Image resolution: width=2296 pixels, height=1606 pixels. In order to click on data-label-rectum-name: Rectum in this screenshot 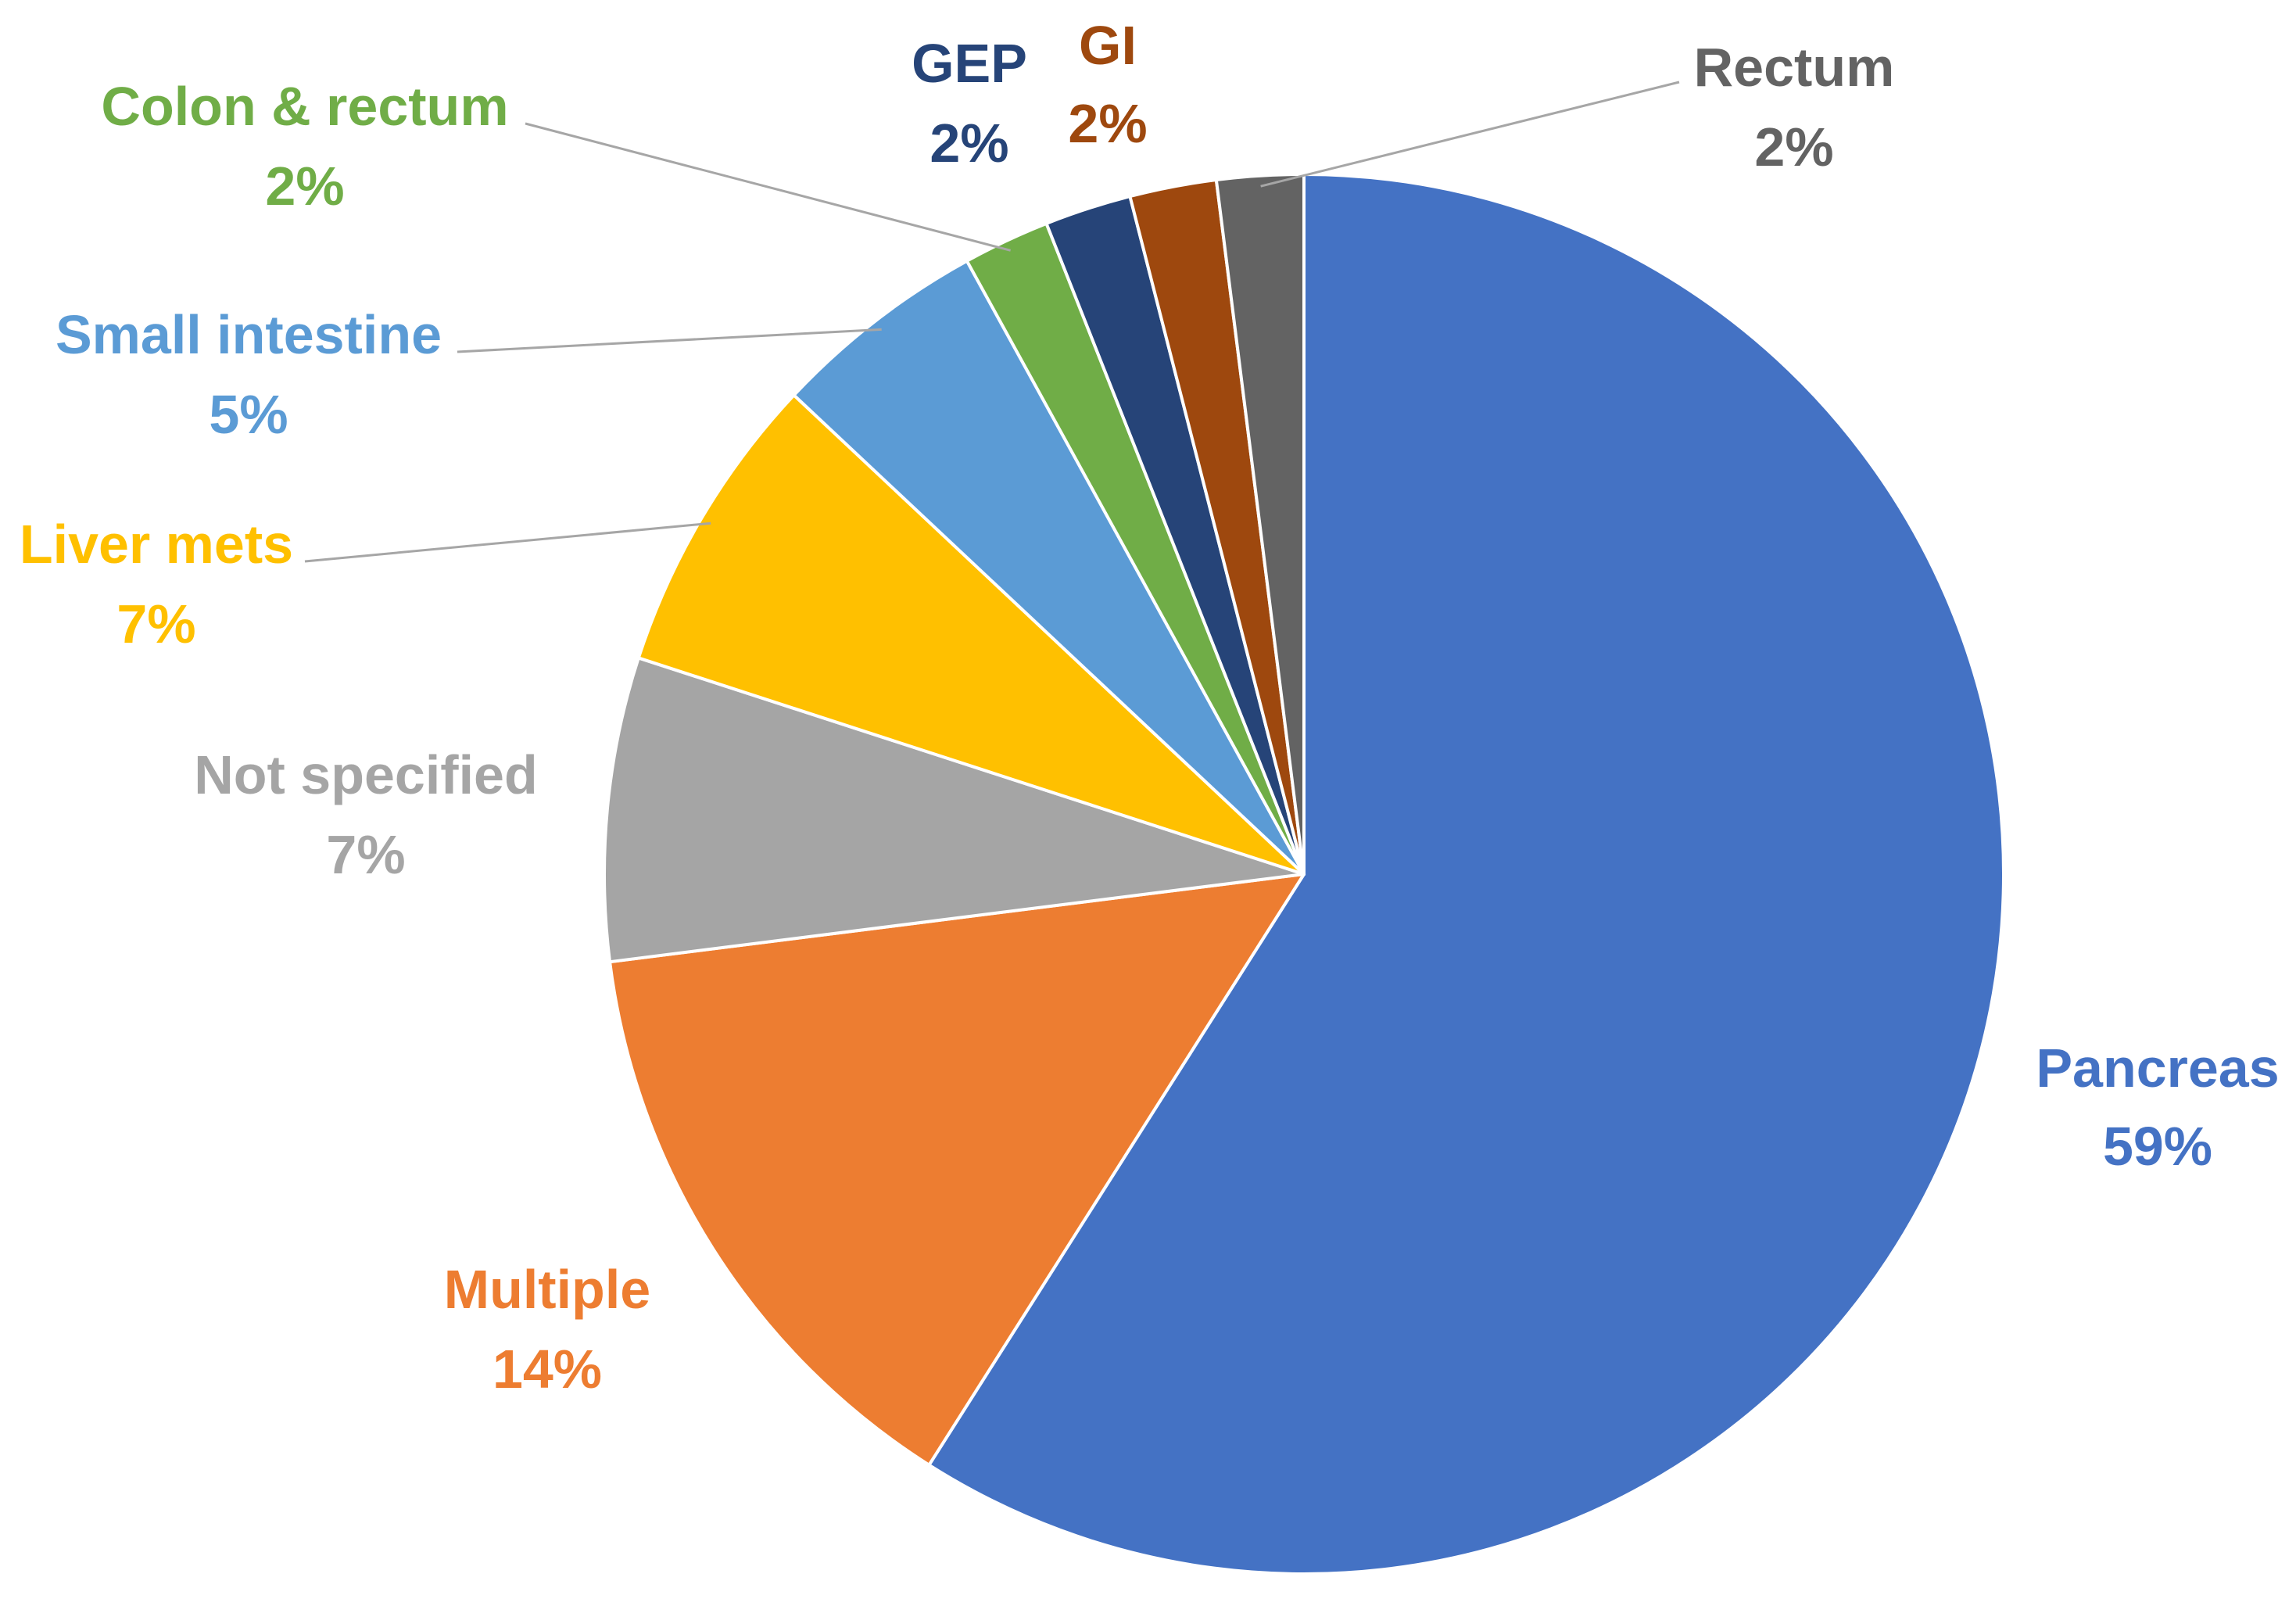, I will do `click(1794, 67)`.